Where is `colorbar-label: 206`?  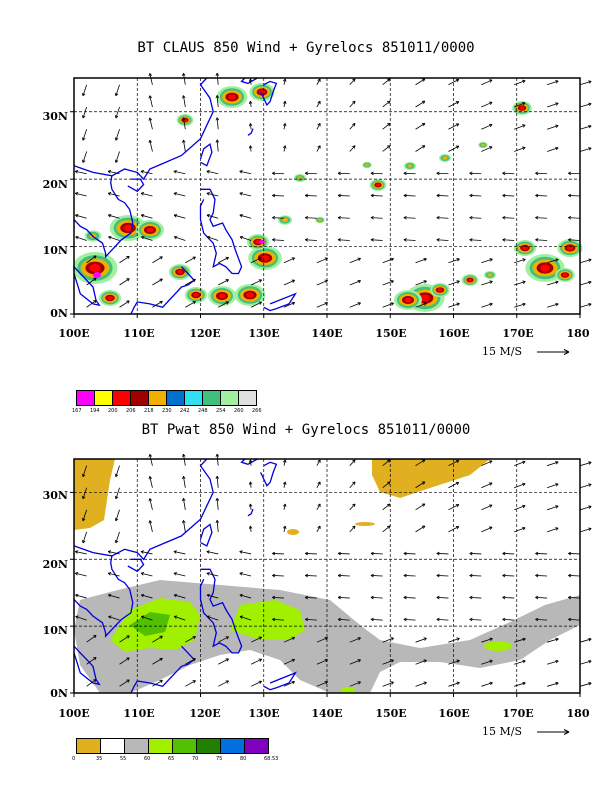 colorbar-label: 206 is located at coordinates (131, 411).